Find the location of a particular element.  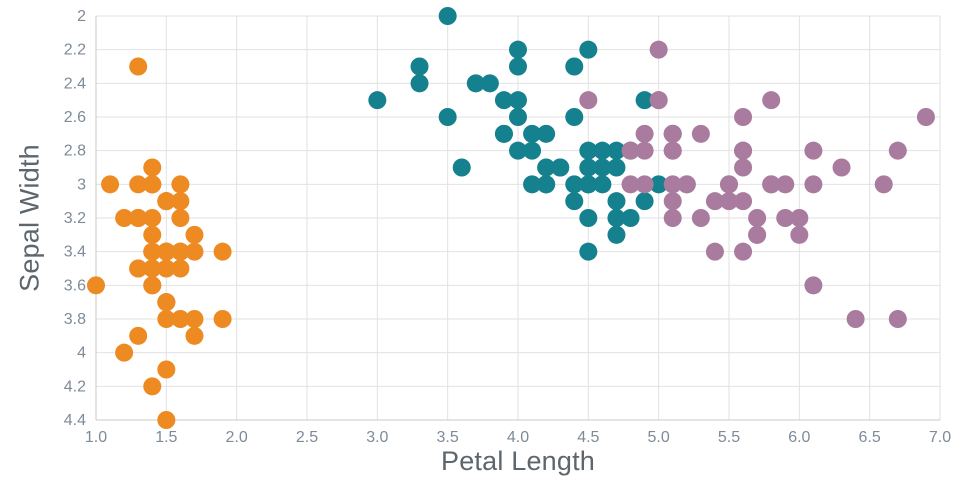

x-axis-title: Petal Length is located at coordinates (518, 461).